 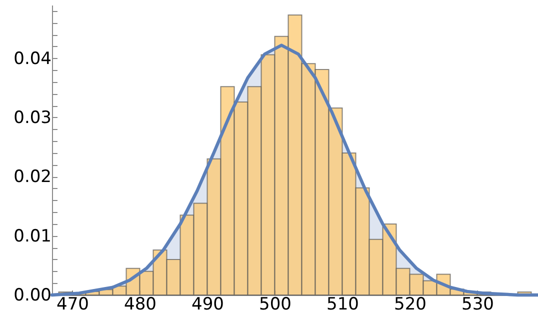 I want to click on y-tick-label: 0.03, so click(x=33, y=118).